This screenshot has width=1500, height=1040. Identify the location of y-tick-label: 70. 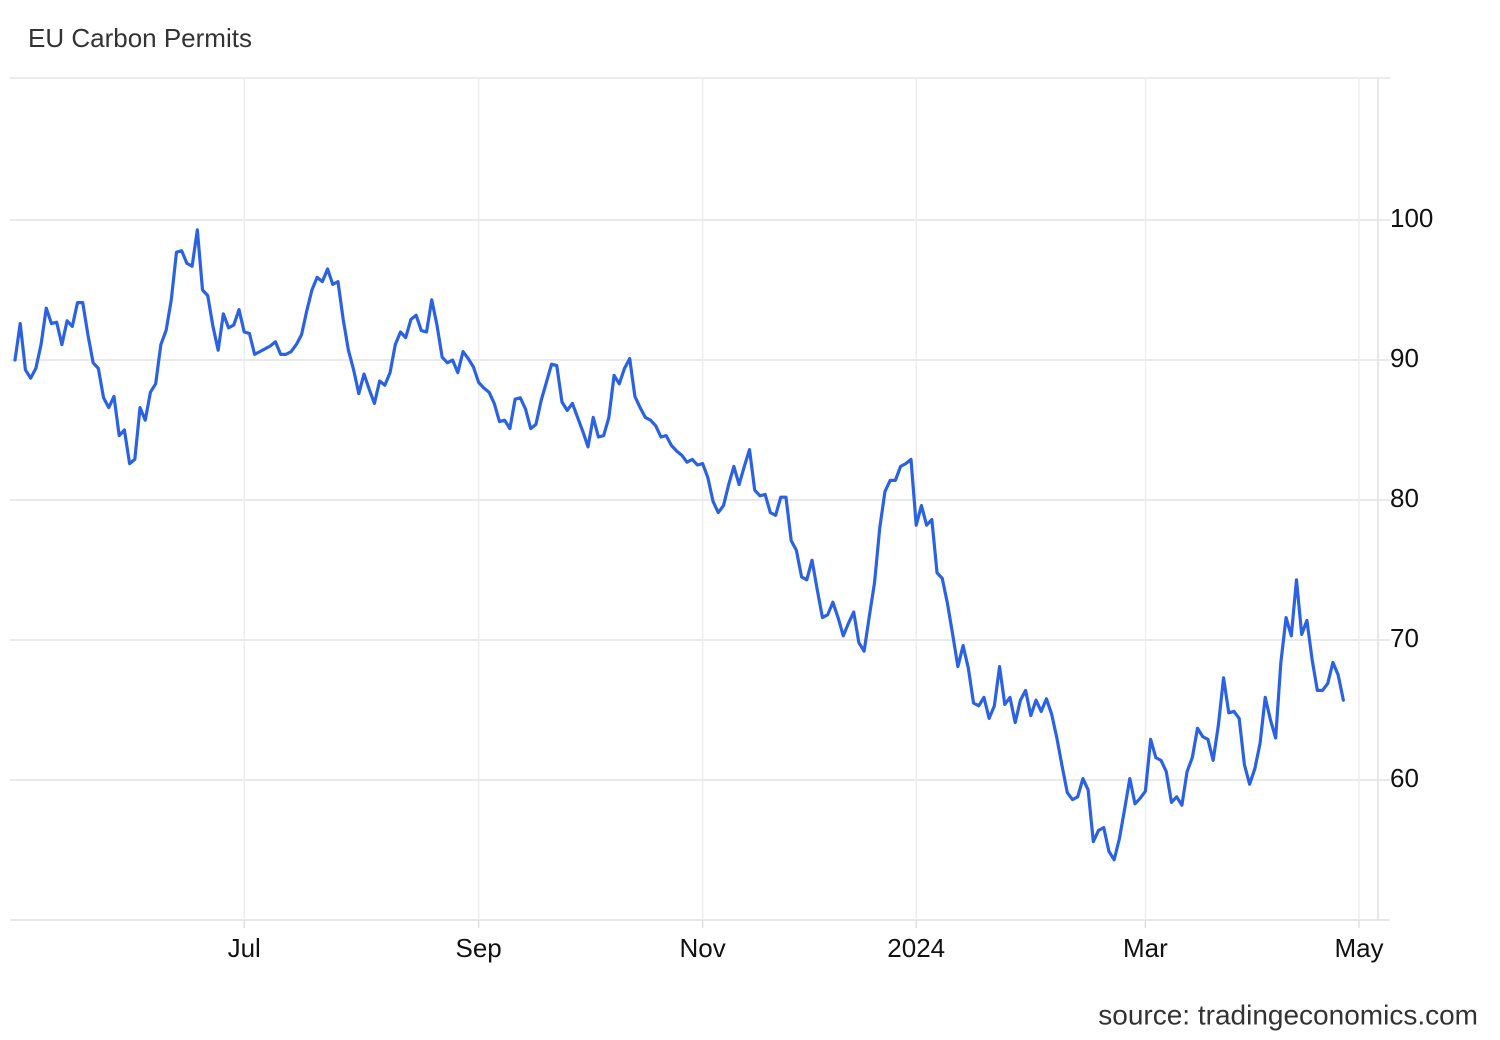
(1404, 638).